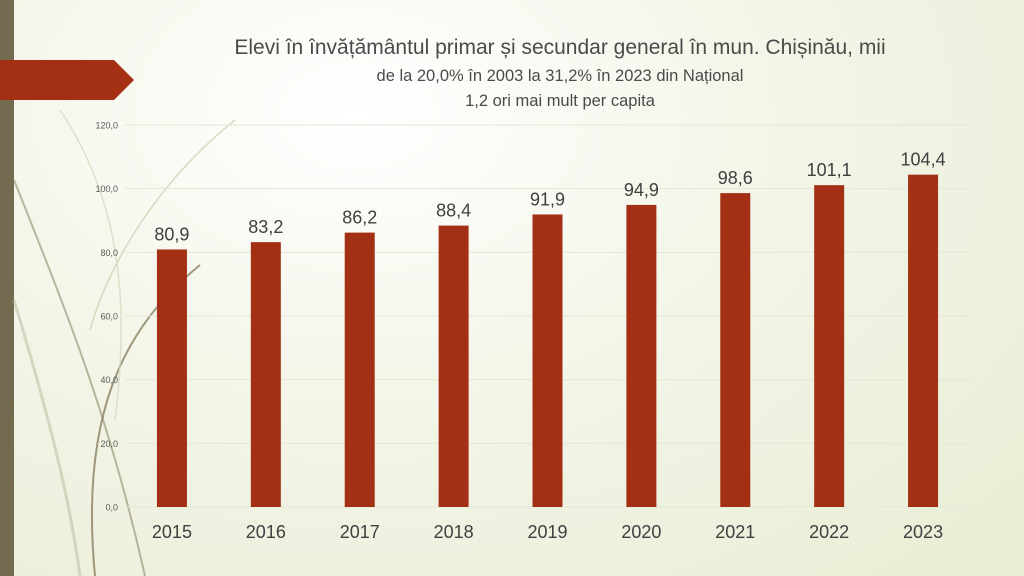 Image resolution: width=1024 pixels, height=576 pixels. What do you see at coordinates (67, 80) in the screenshot?
I see `arrow-banner` at bounding box center [67, 80].